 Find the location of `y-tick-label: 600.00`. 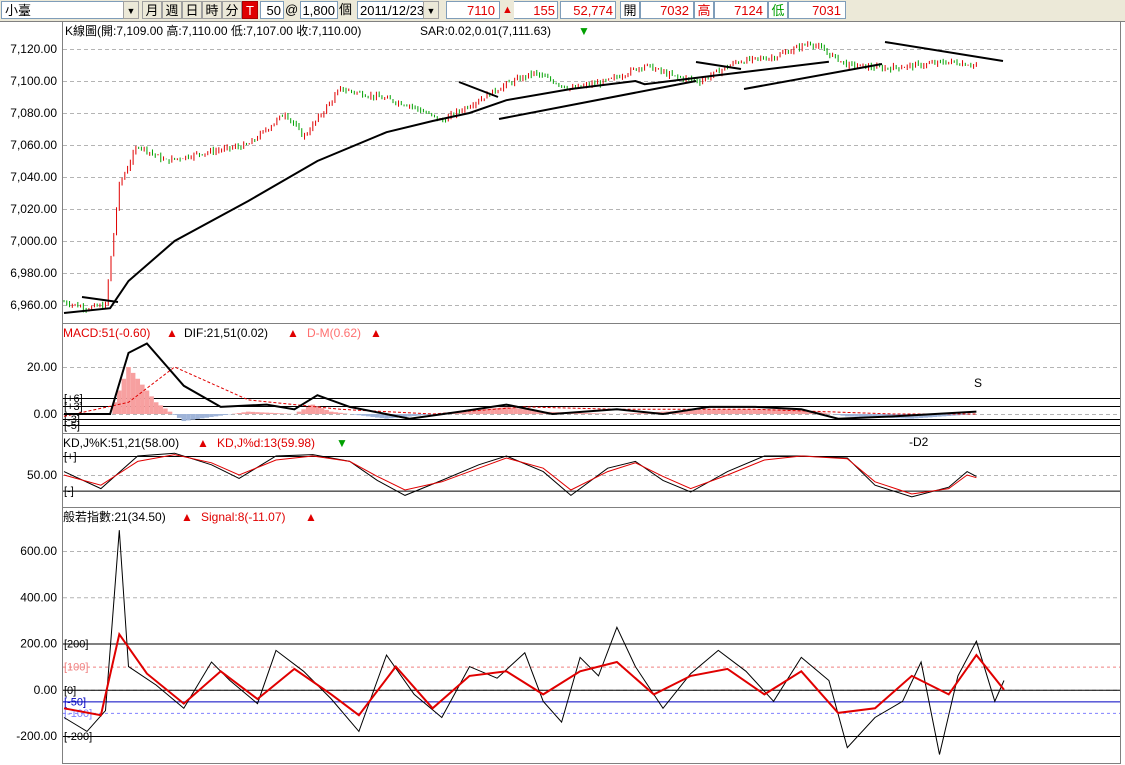

y-tick-label: 600.00 is located at coordinates (38, 551).